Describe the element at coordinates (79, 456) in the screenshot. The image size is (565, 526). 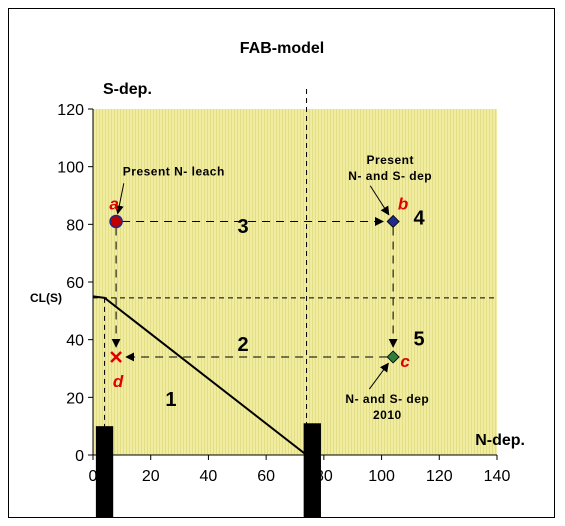
I see `y-tick-label: 0` at that location.